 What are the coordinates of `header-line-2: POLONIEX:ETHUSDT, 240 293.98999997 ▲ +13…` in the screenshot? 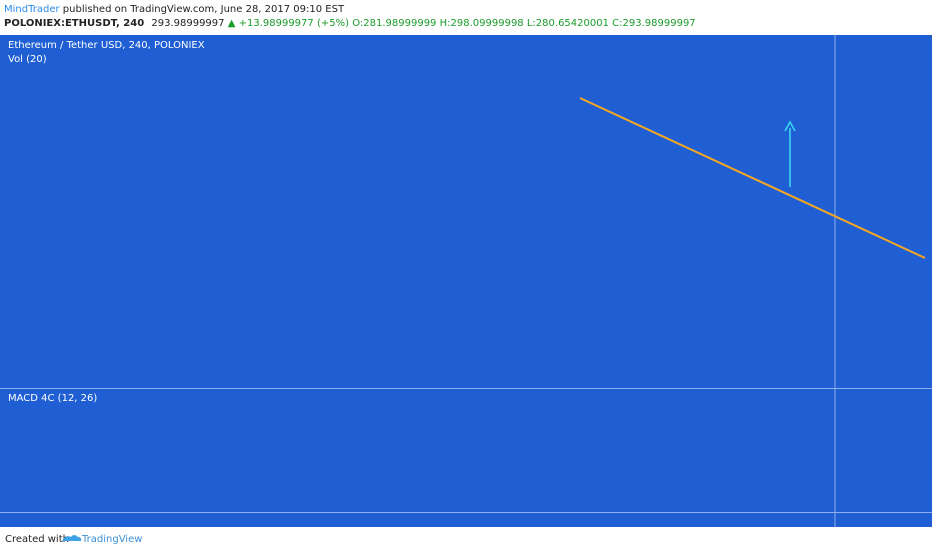 It's located at (350, 23).